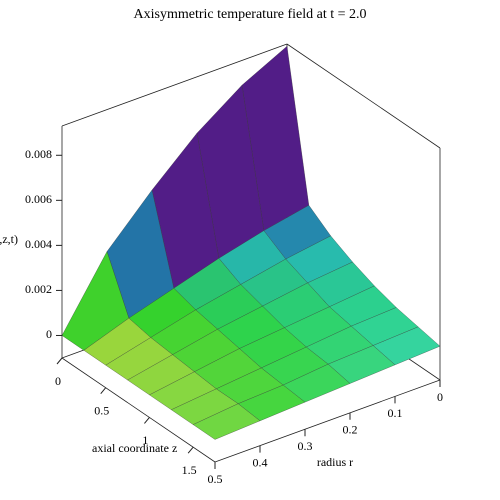  Describe the element at coordinates (440, 397) in the screenshot. I see `x-tick-label: 0` at that location.